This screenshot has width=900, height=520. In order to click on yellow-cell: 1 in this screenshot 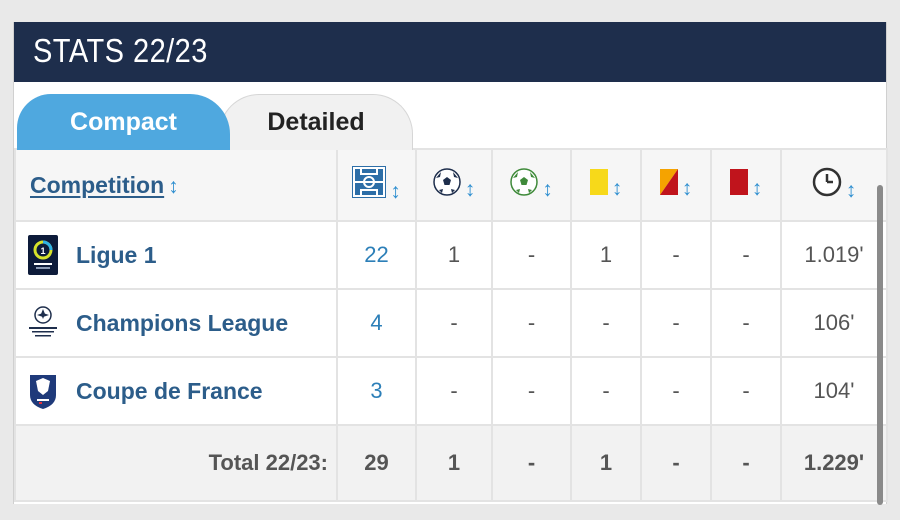, I will do `click(606, 255)`.